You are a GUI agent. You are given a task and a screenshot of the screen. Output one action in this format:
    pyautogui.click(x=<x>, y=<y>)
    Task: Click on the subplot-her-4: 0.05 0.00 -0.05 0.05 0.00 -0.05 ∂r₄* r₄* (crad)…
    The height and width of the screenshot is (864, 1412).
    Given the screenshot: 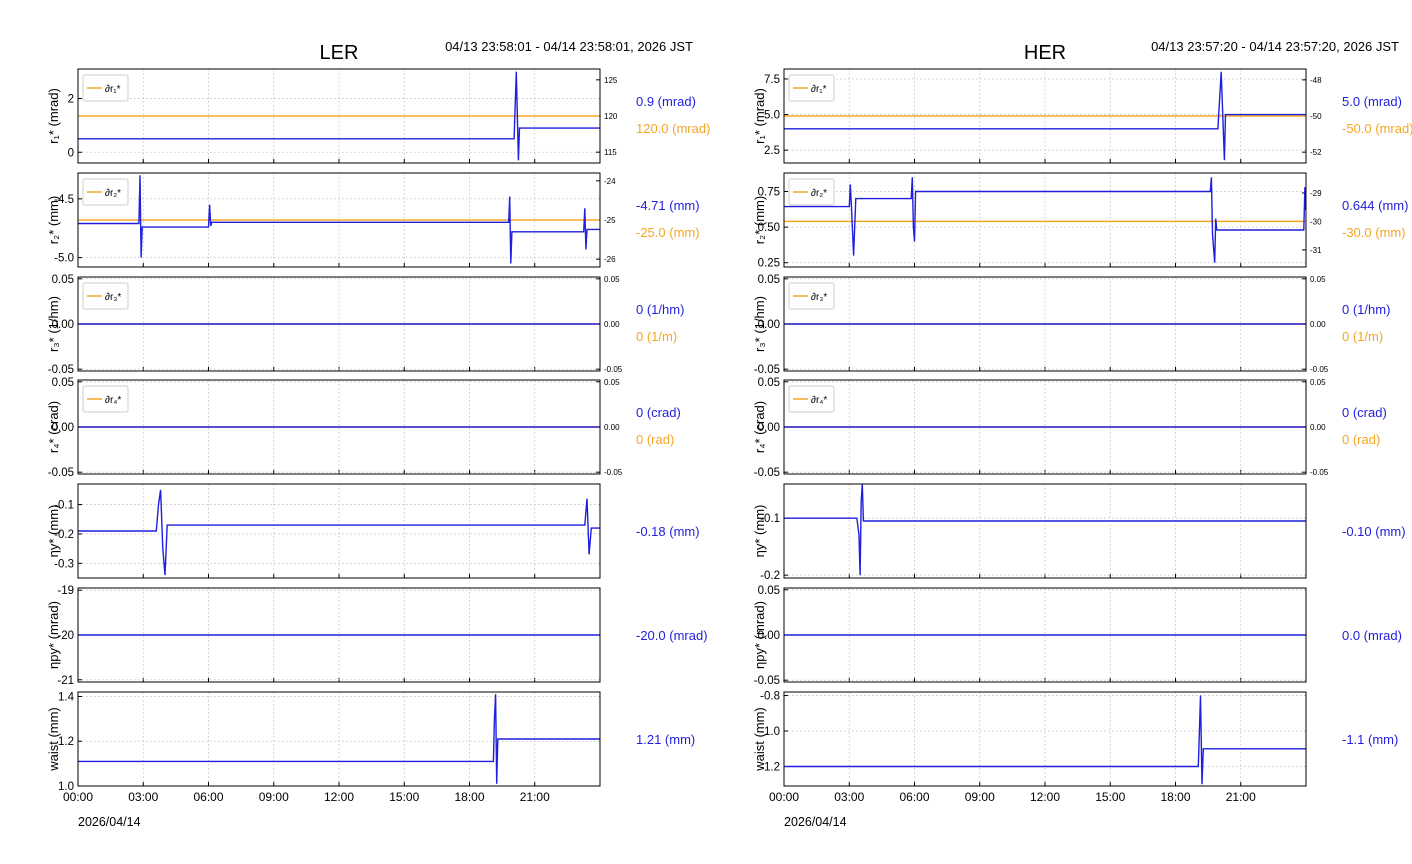 What is the action you would take?
    pyautogui.click(x=1069, y=428)
    